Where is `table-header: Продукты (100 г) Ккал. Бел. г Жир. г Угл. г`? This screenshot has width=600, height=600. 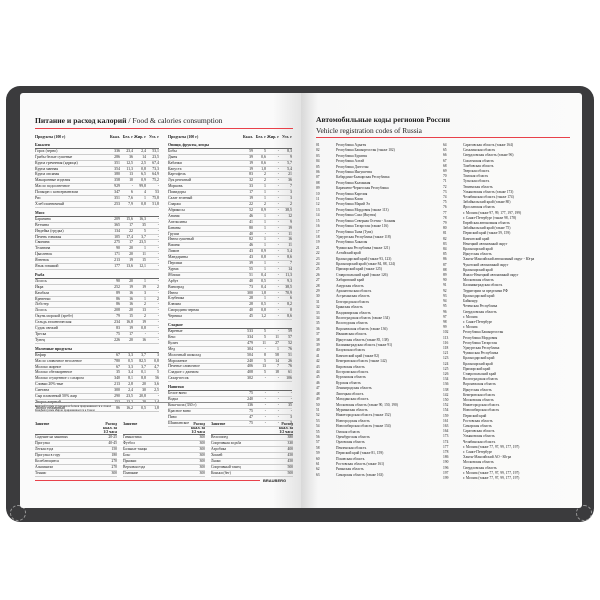 table-header: Продукты (100 г) Ккал. Бел. г Жир. г Угл. г is located at coordinates (230, 137).